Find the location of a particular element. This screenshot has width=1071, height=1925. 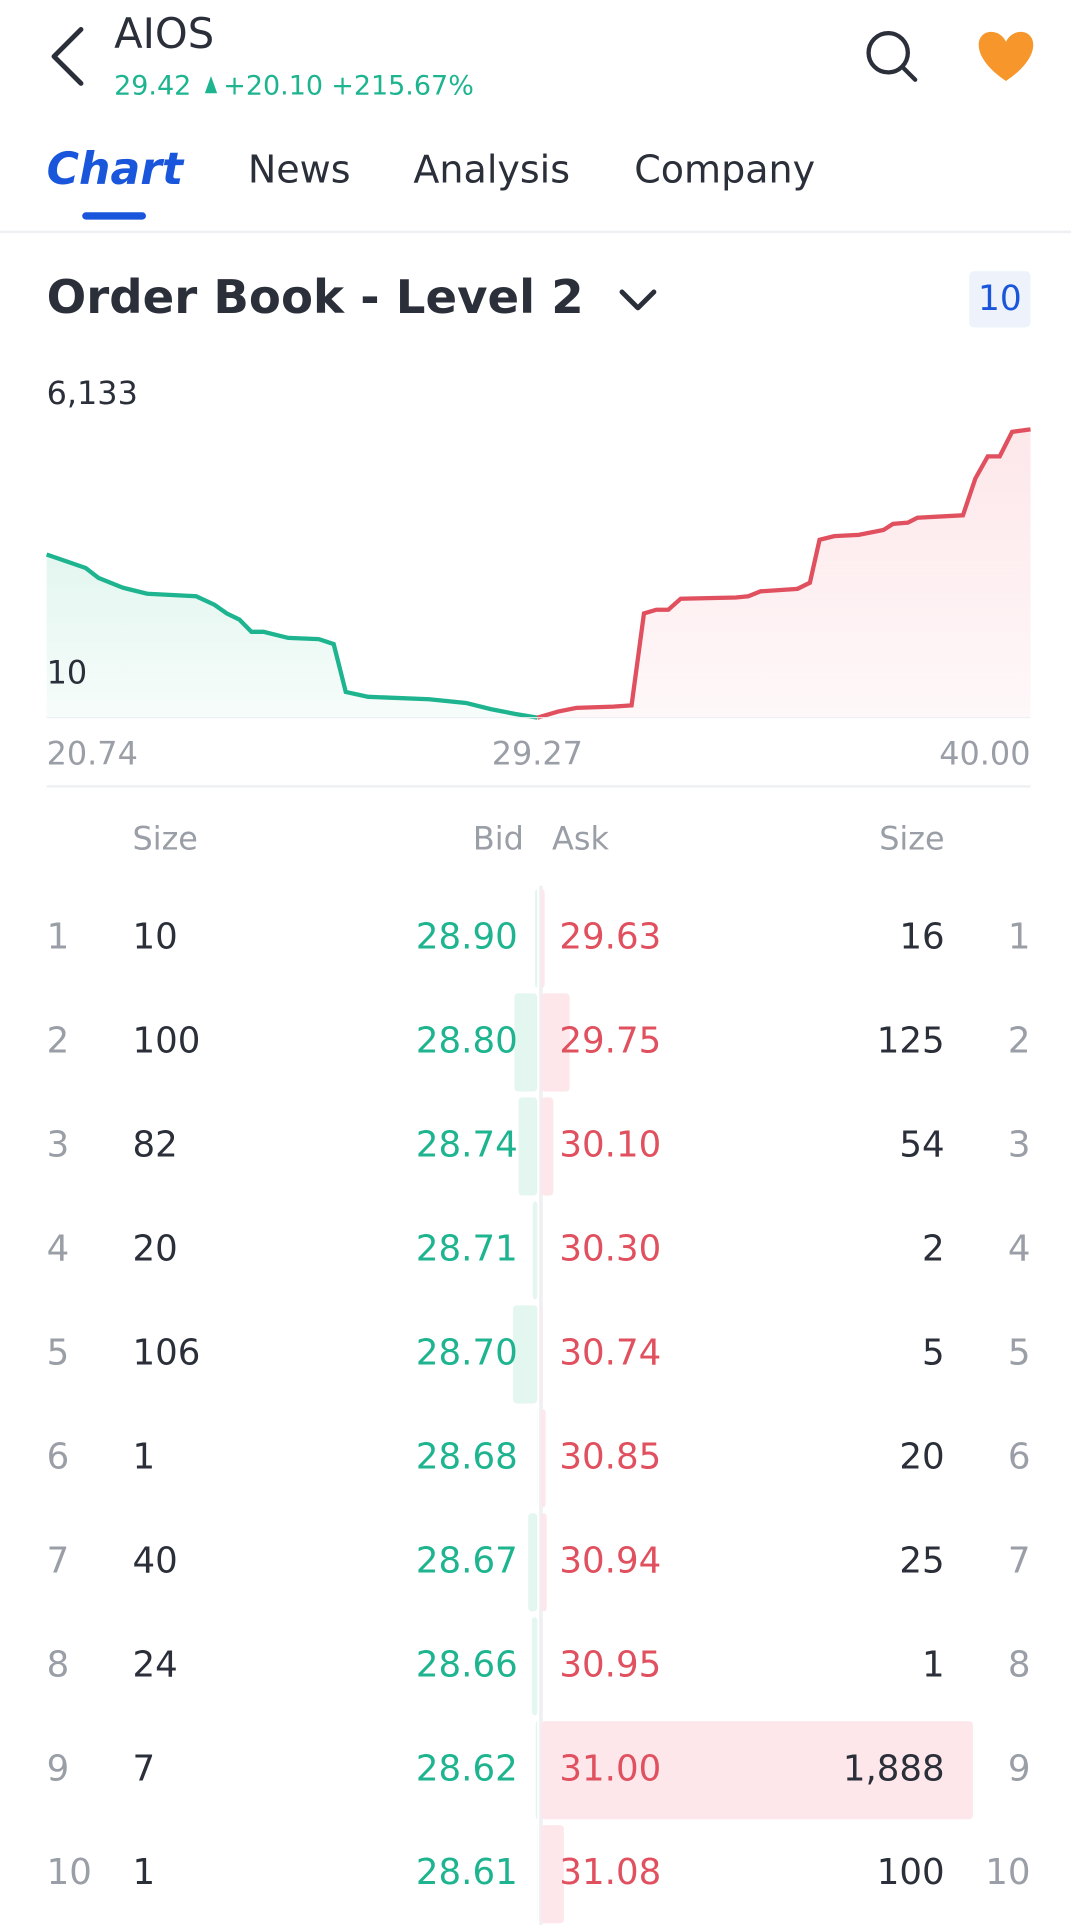

bid-size: 7 is located at coordinates (143, 1768).